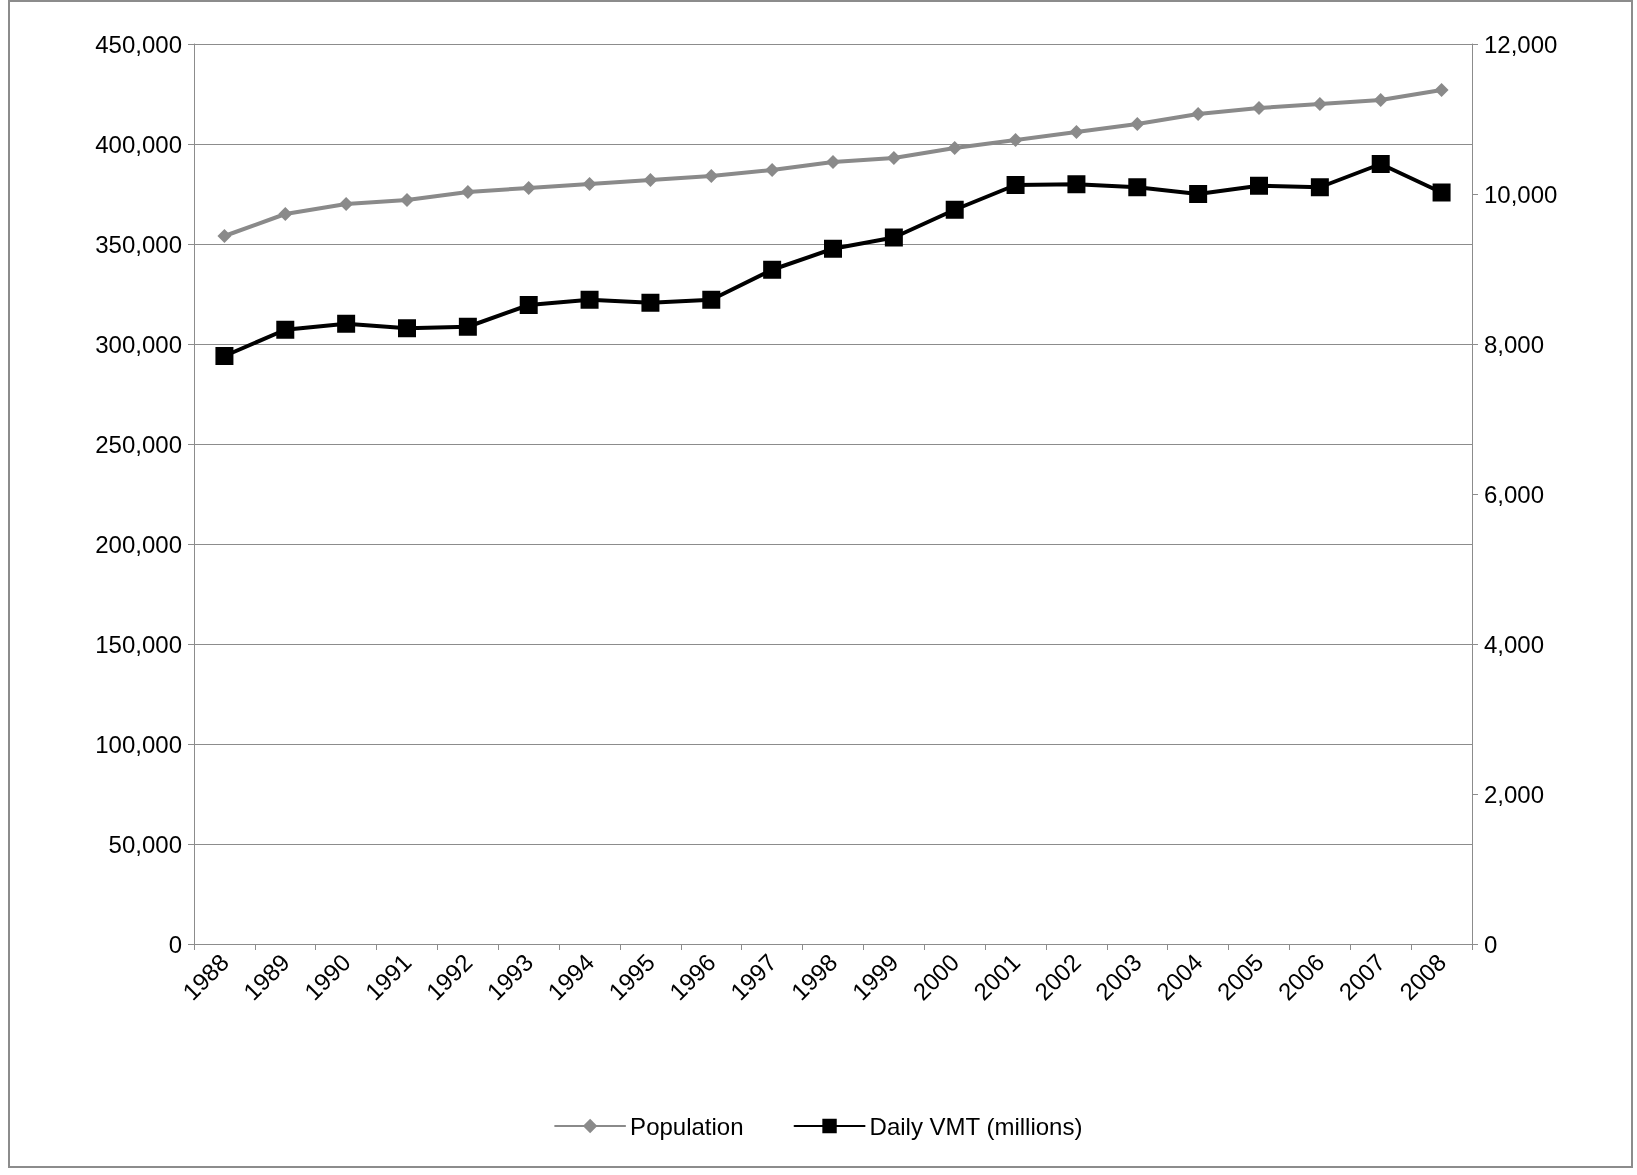 This screenshot has width=1637, height=1175. Describe the element at coordinates (687, 1126) in the screenshot. I see `legend-label: Population` at that location.